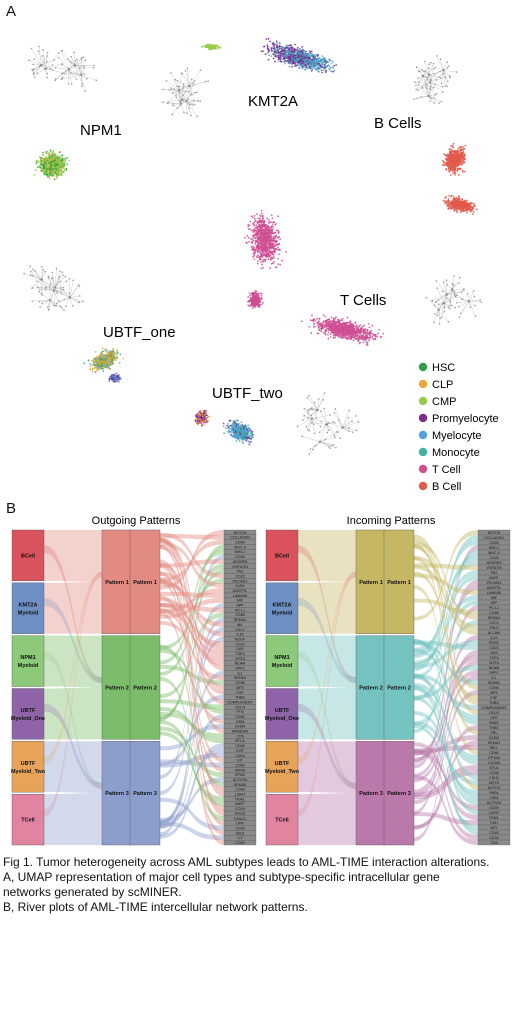 The image size is (520, 1020). Describe the element at coordinates (493, 658) in the screenshot. I see `incoming-signal-label: TGFb` at that location.